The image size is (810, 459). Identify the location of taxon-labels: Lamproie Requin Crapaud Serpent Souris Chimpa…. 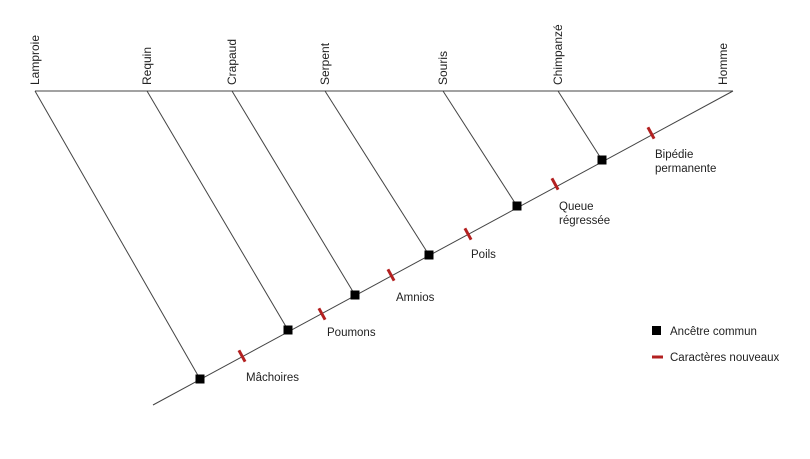
(379, 54).